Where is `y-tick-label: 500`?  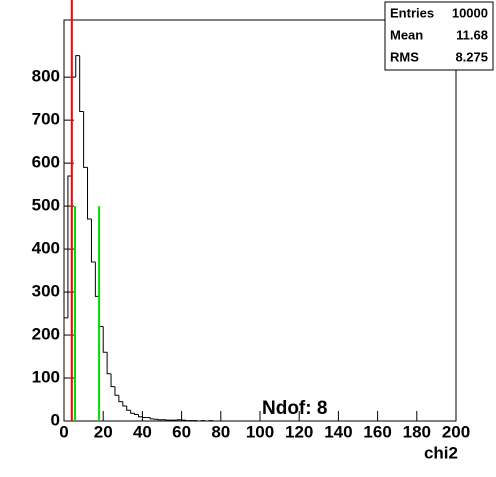 y-tick-label: 500 is located at coordinates (46, 205).